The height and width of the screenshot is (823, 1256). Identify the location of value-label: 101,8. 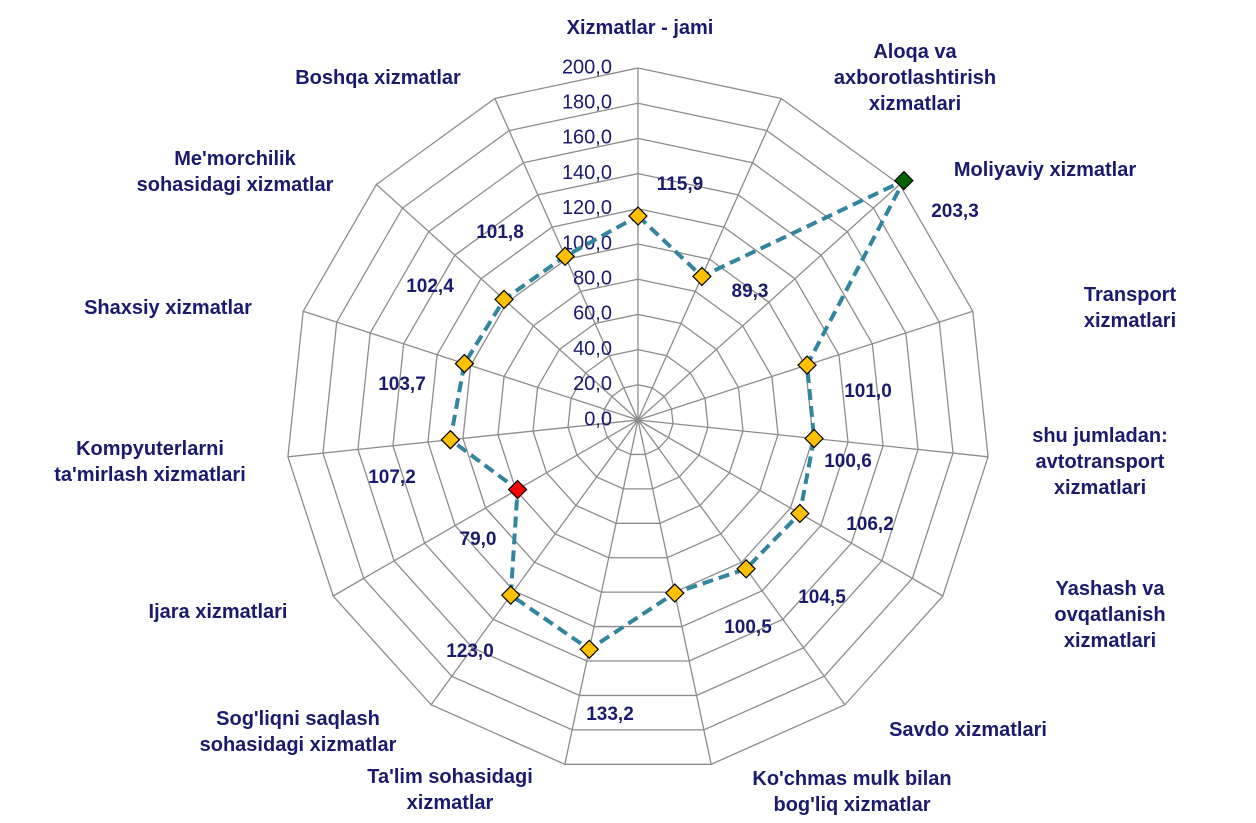
(500, 232).